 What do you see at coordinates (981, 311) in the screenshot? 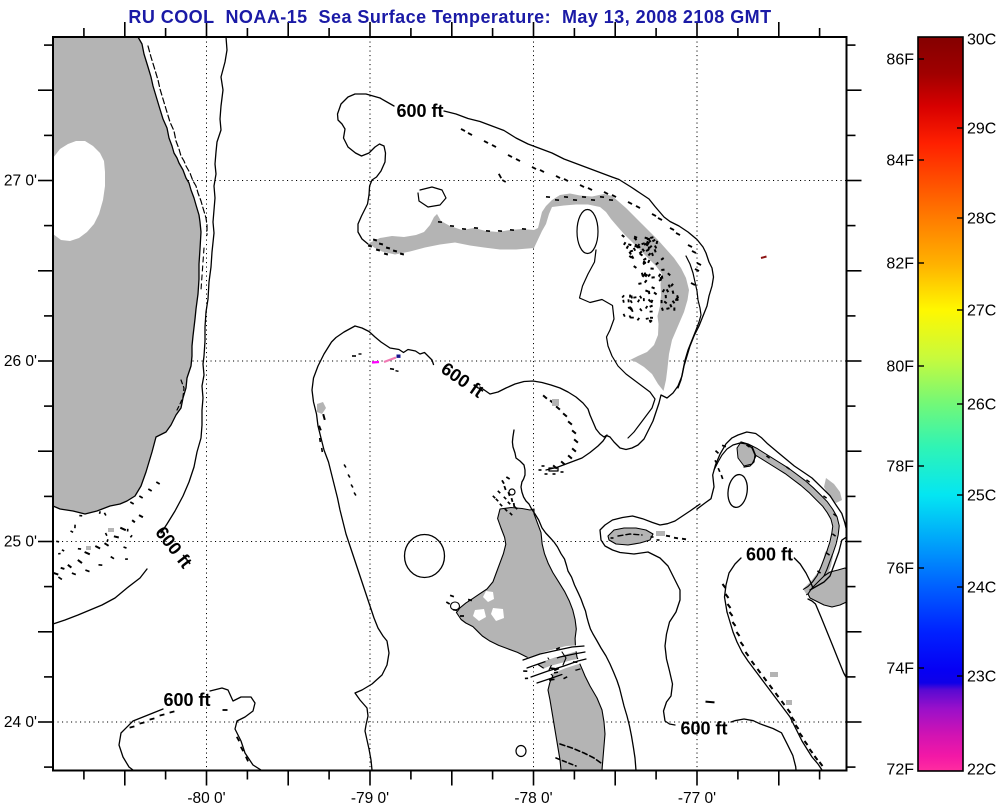
I see `svg-text: 27C` at bounding box center [981, 311].